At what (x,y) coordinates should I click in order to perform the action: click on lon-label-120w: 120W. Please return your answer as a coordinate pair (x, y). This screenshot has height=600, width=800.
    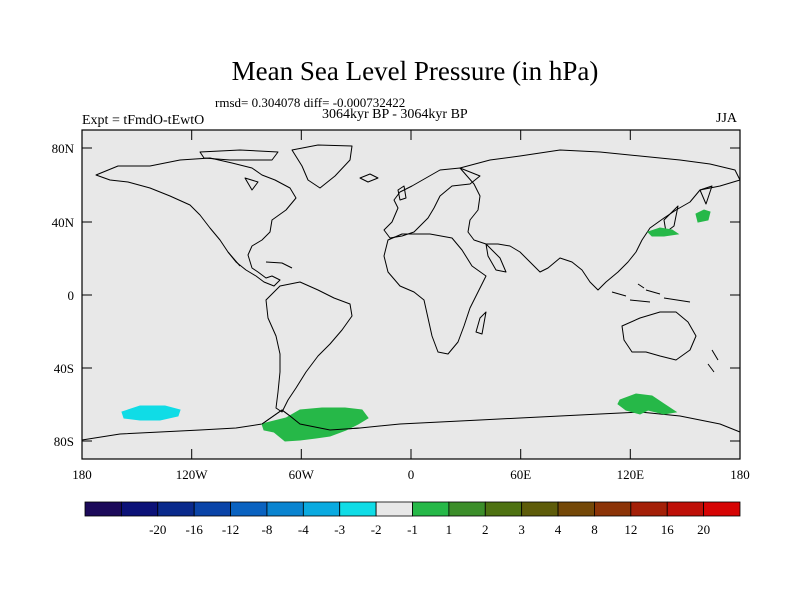
    Looking at the image, I should click on (192, 474).